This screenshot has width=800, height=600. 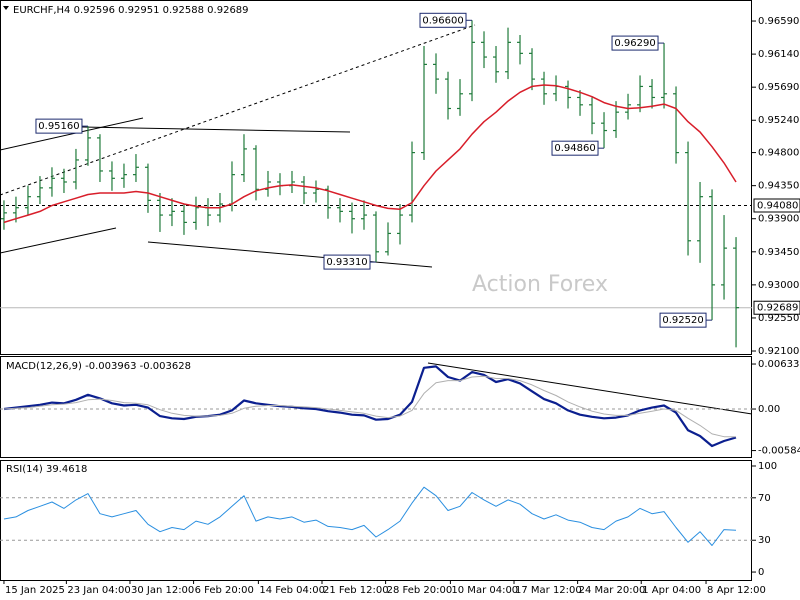 I want to click on watermark: Action Forex, so click(x=540, y=284).